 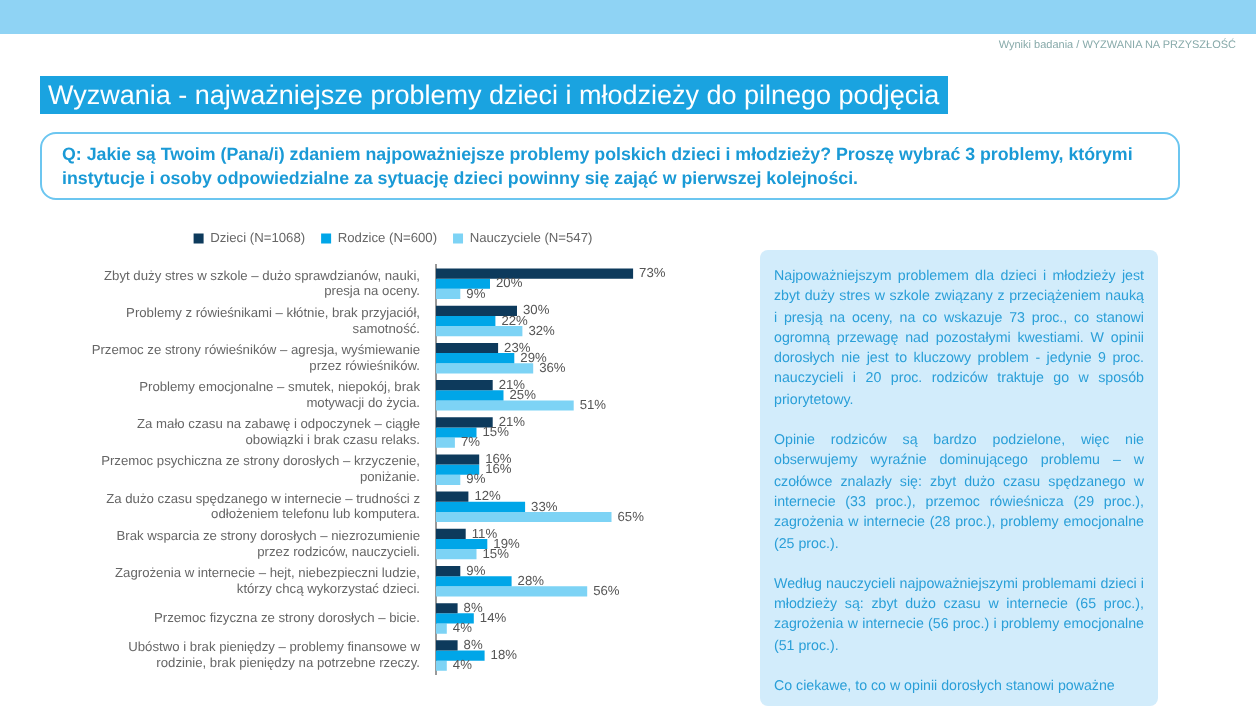 What do you see at coordinates (494, 95) in the screenshot?
I see `chart-title: Wyzwania - najważniejsze problemy dzieci i młodzieży do pilnego podjęcia` at bounding box center [494, 95].